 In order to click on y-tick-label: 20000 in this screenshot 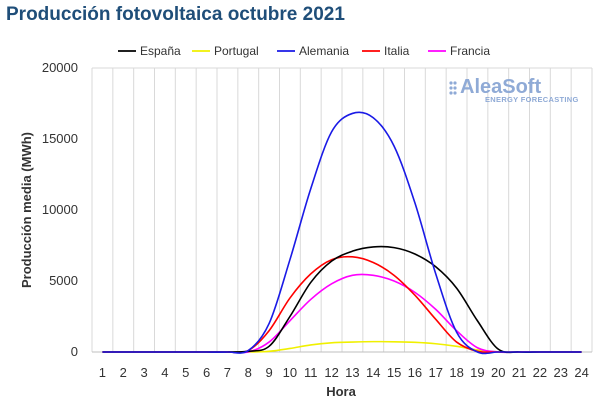, I will do `click(60, 67)`.